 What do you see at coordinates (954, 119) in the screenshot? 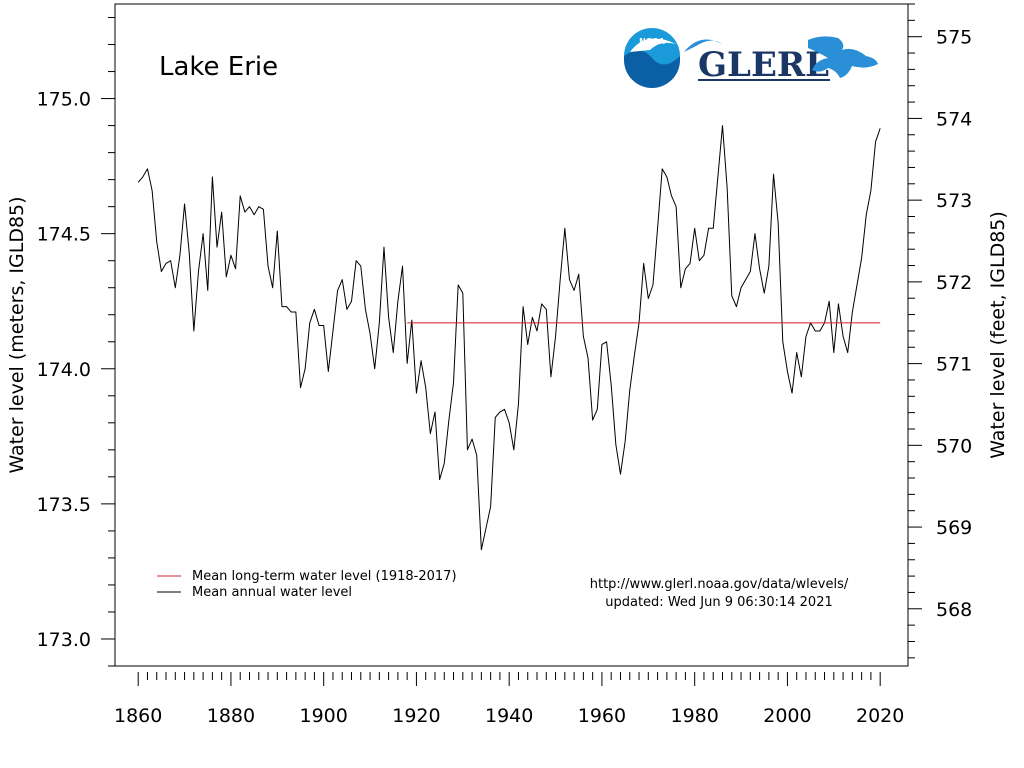
I see `right-tick-label: 574` at bounding box center [954, 119].